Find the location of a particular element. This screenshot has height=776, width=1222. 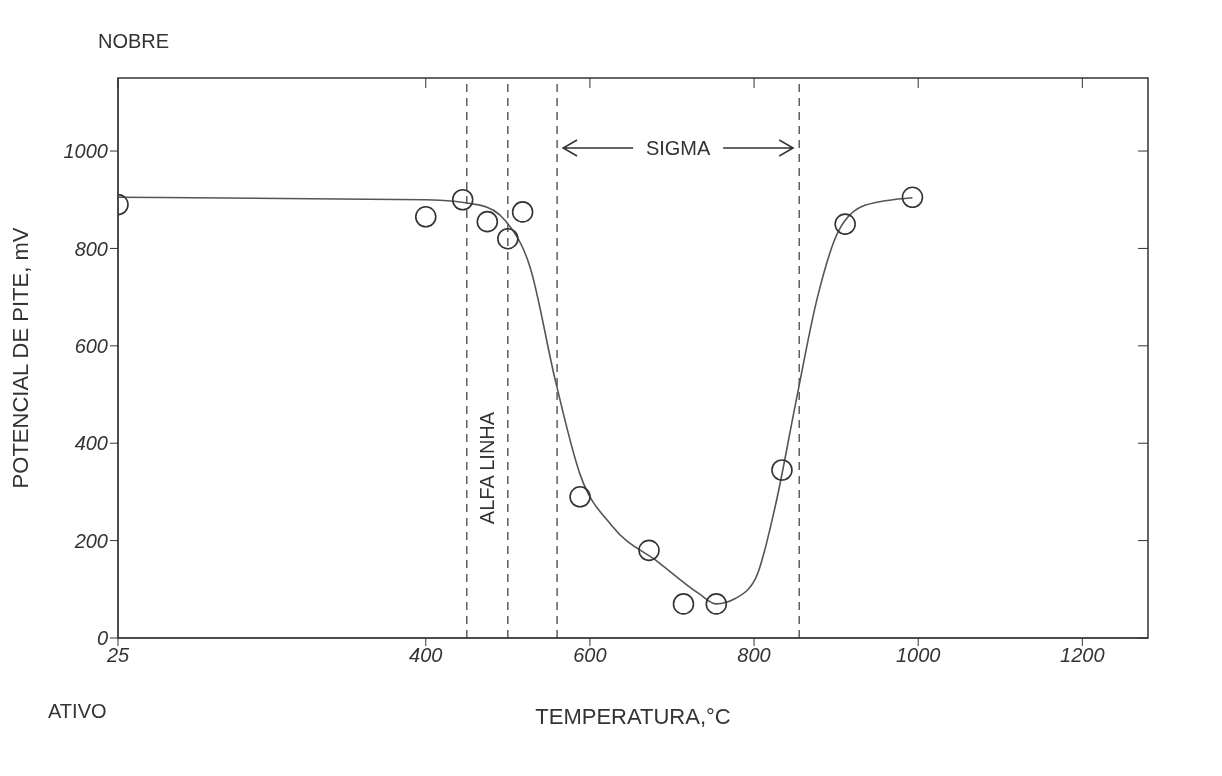

annotation: SIGMA is located at coordinates (678, 148).